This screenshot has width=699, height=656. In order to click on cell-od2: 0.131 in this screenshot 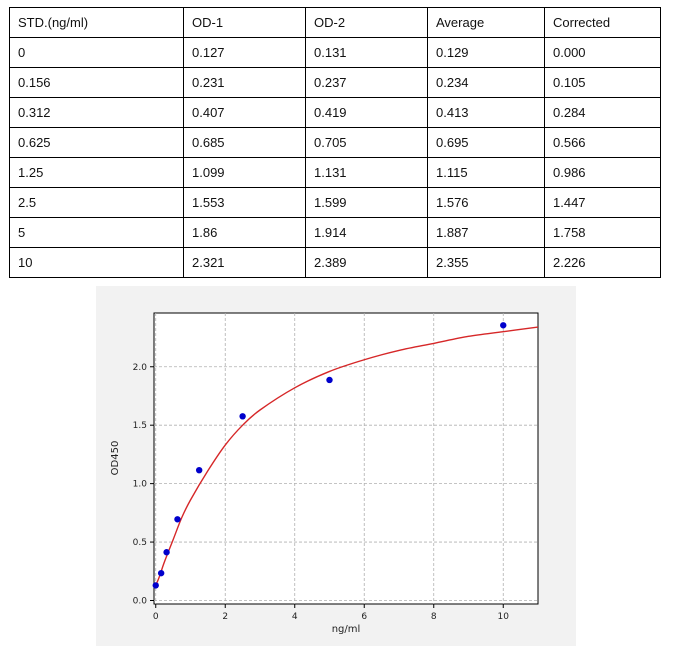, I will do `click(366, 52)`.